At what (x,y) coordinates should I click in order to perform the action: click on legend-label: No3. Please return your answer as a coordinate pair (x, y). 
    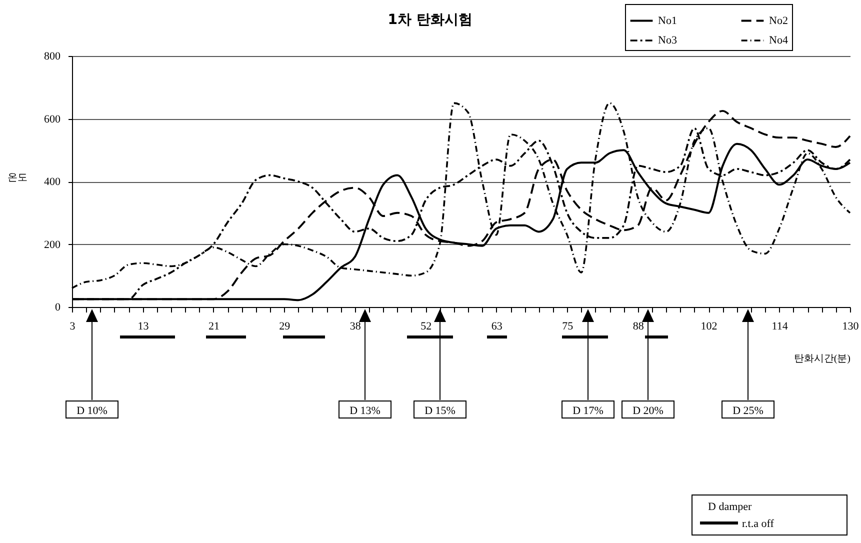
    Looking at the image, I should click on (668, 40).